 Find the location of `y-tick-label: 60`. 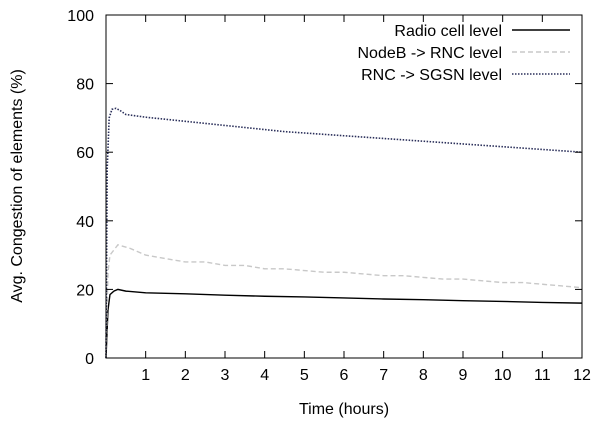

y-tick-label: 60 is located at coordinates (85, 153).